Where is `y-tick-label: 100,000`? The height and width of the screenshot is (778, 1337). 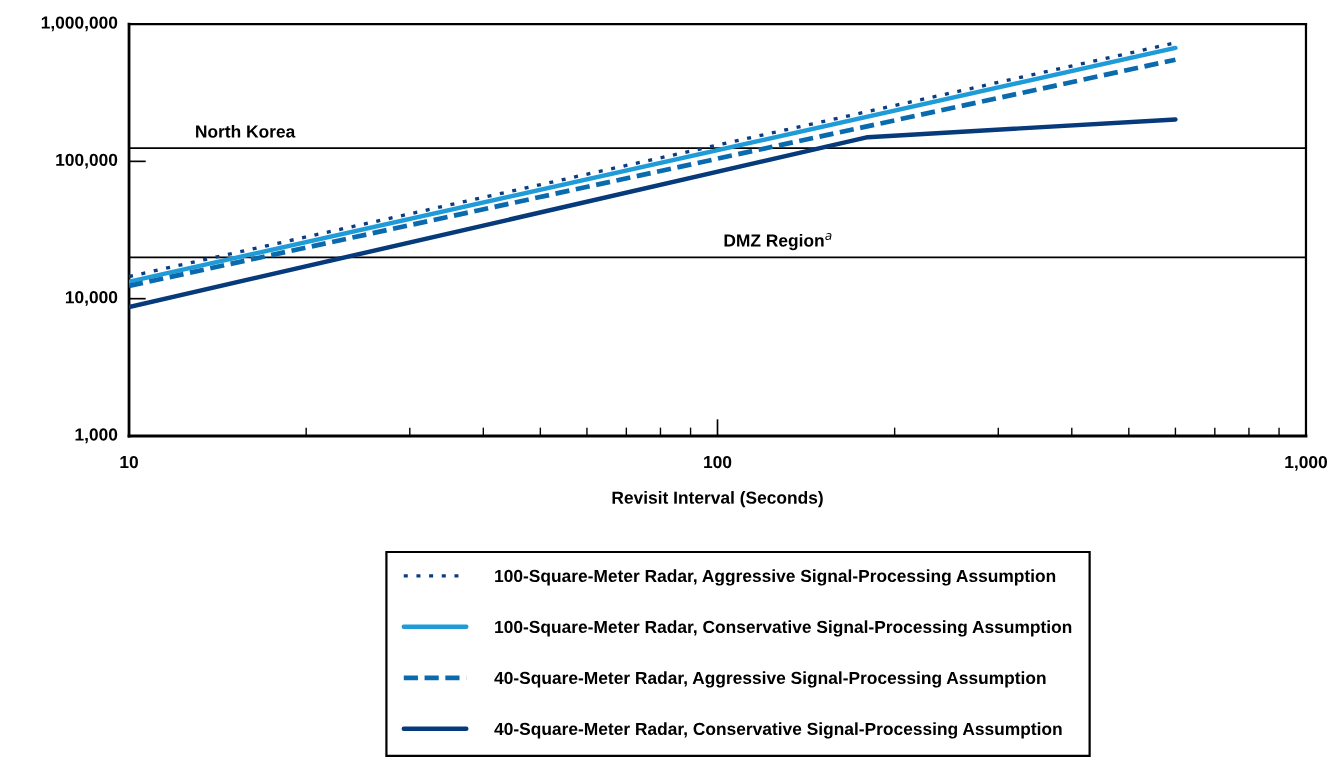 y-tick-label: 100,000 is located at coordinates (87, 161).